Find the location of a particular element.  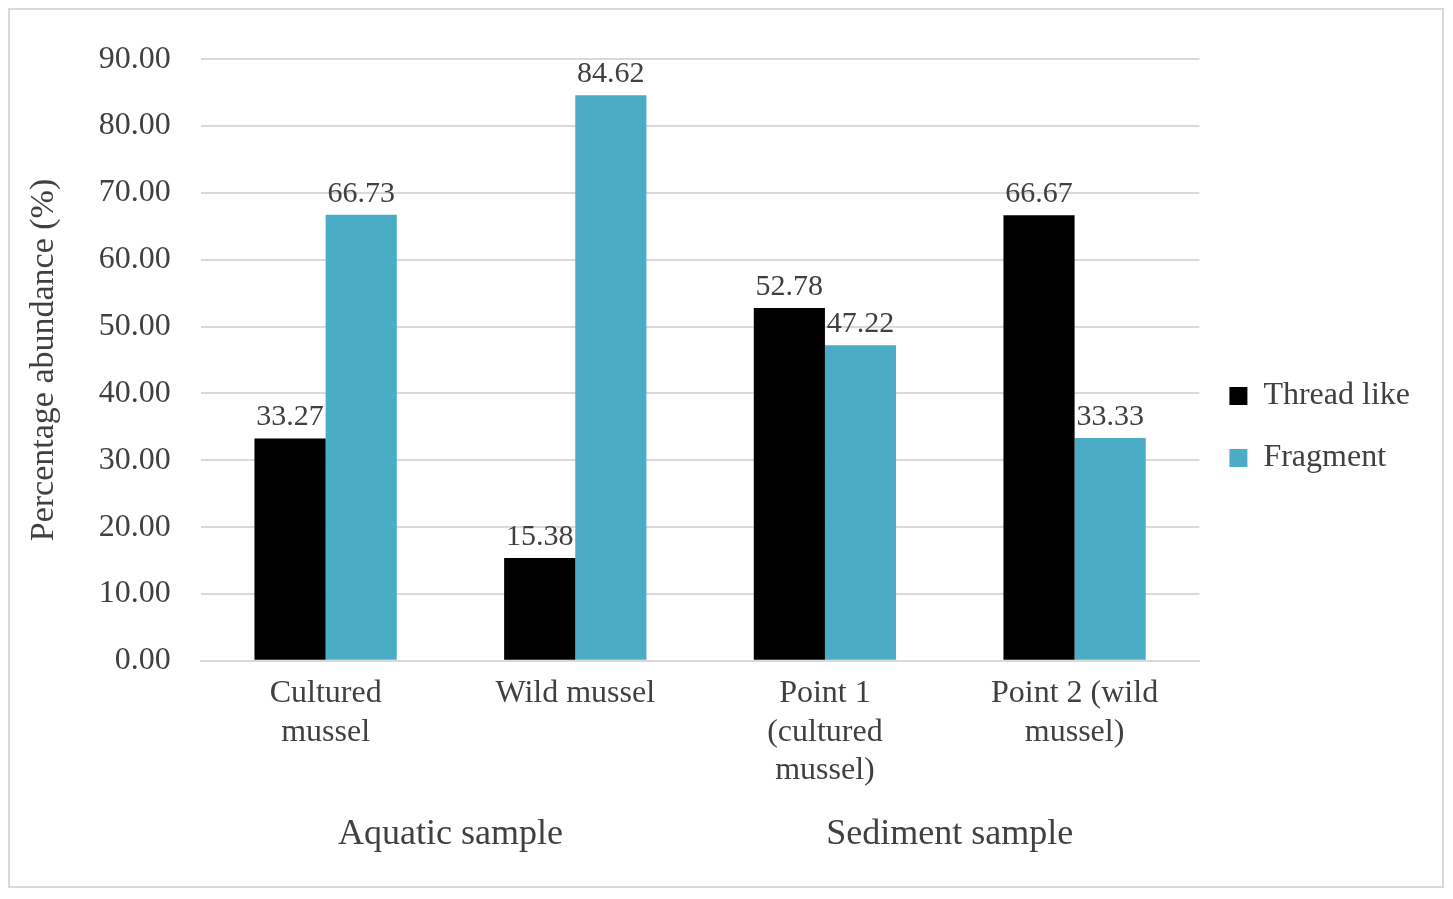

data-label: 84.62 is located at coordinates (611, 72).